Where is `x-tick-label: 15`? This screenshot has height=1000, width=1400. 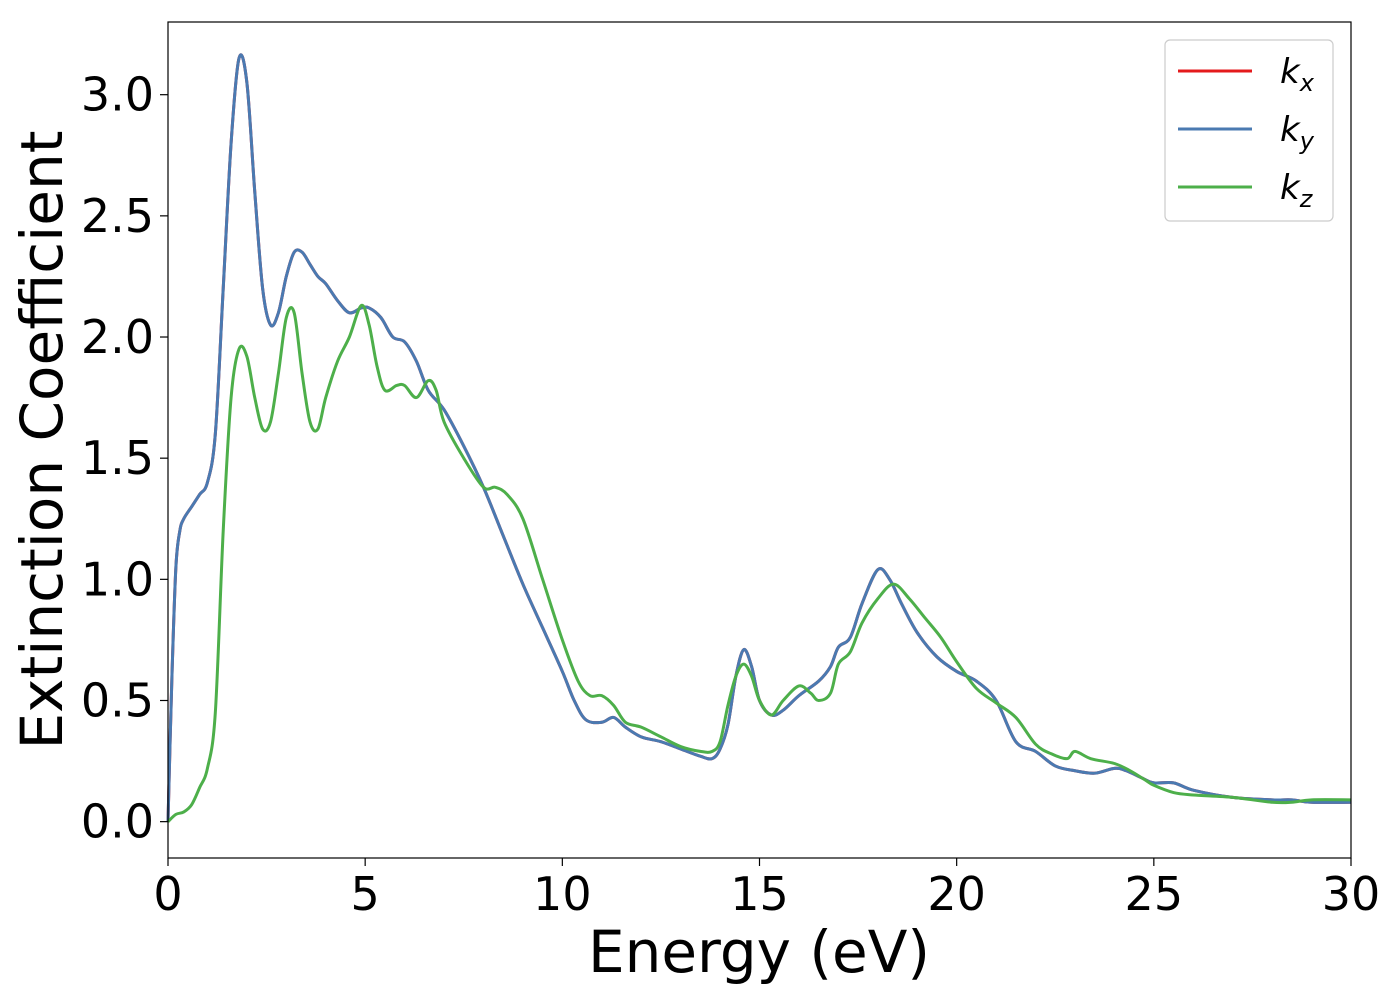
x-tick-label: 15 is located at coordinates (759, 894).